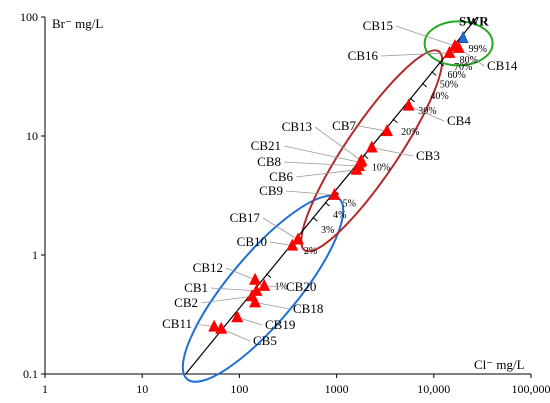 The height and width of the screenshot is (403, 550). Describe the element at coordinates (334, 193) in the screenshot. I see `data-point-cb9` at that location.